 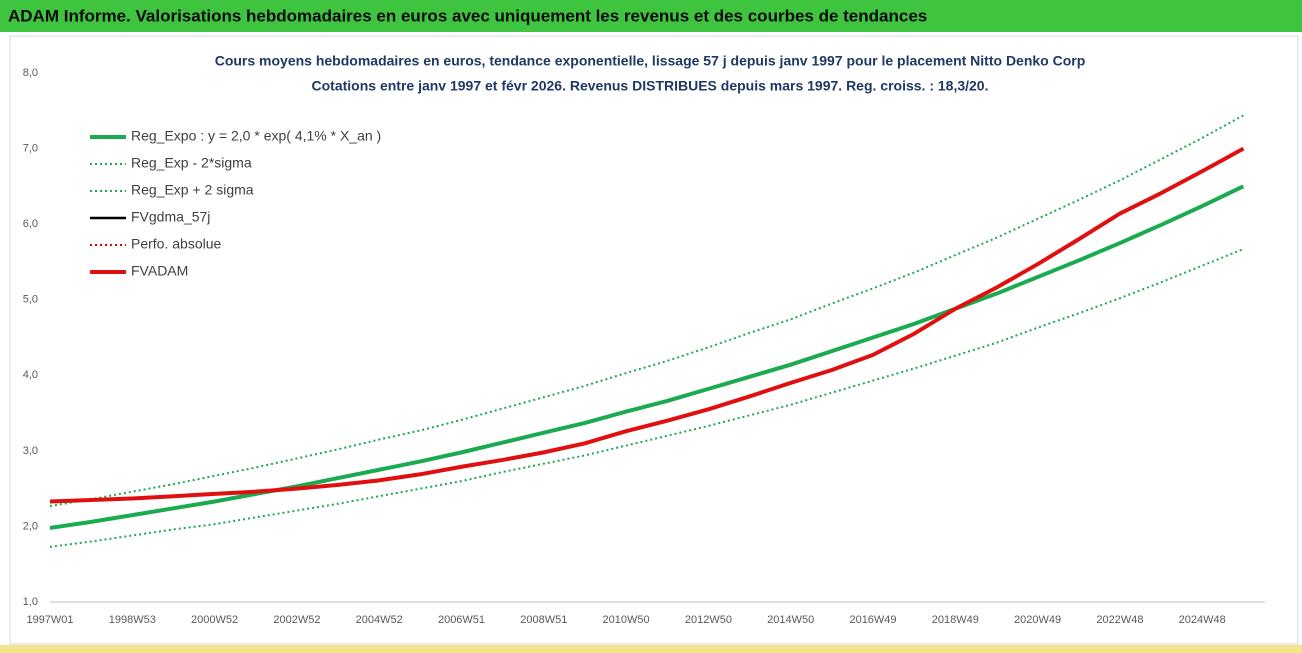 I want to click on bottom-strip, so click(x=651, y=649).